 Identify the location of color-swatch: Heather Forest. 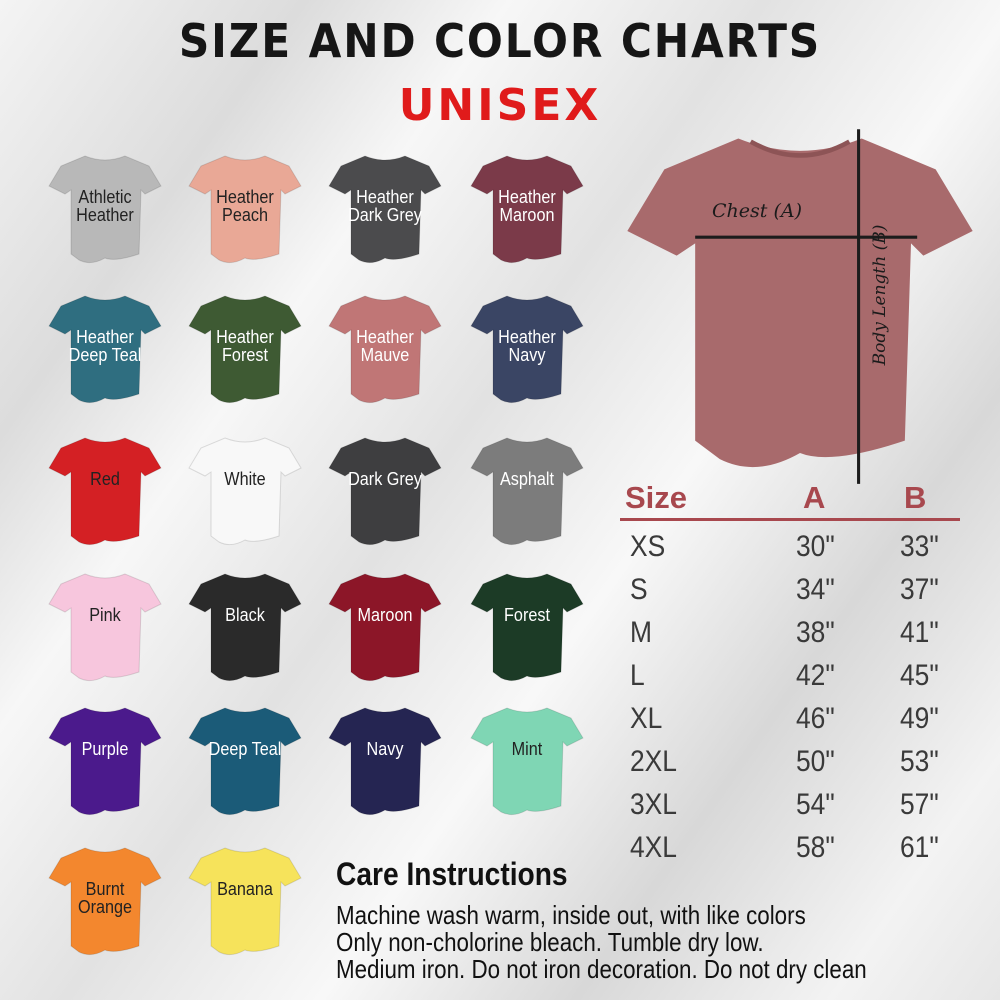
(245, 350).